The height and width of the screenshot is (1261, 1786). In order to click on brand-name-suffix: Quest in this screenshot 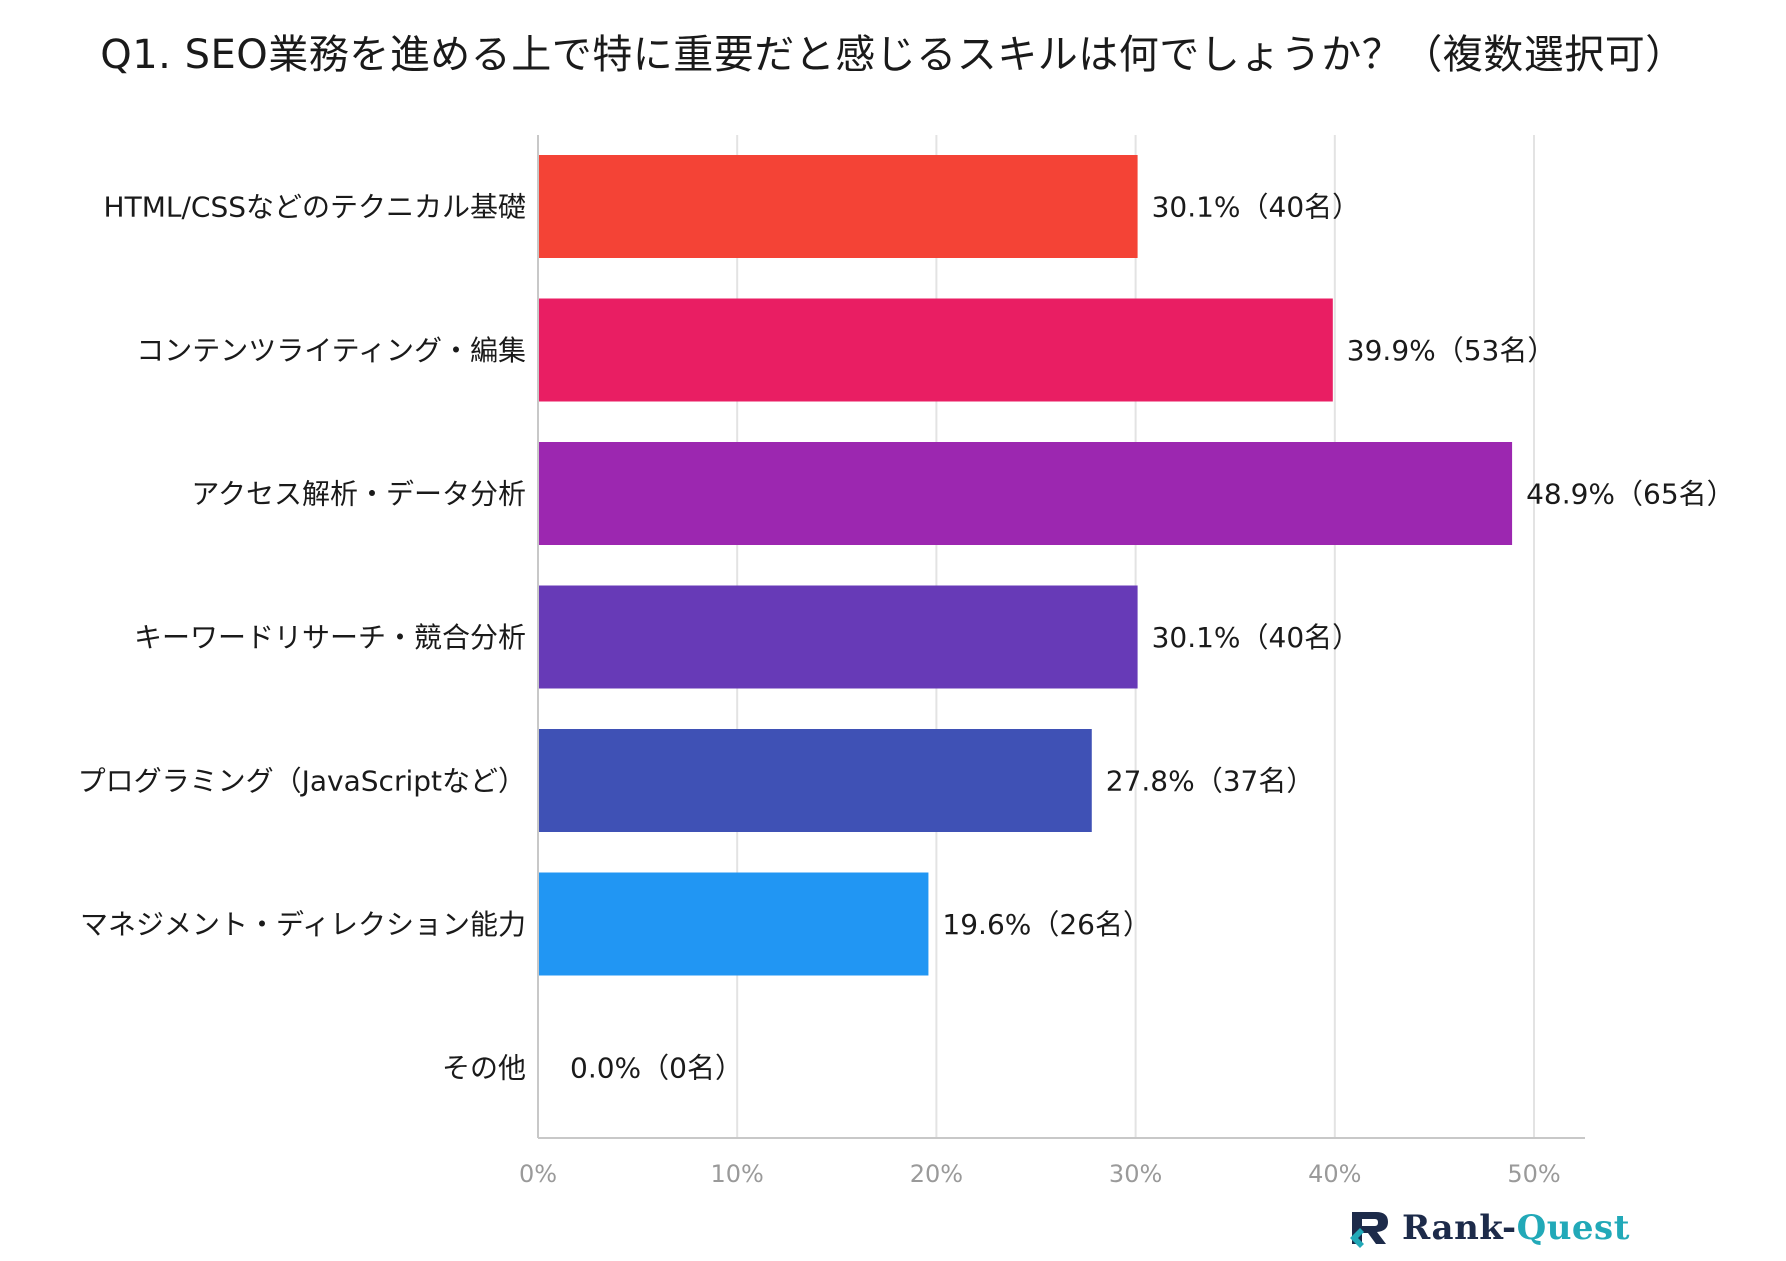, I will do `click(1573, 1228)`.